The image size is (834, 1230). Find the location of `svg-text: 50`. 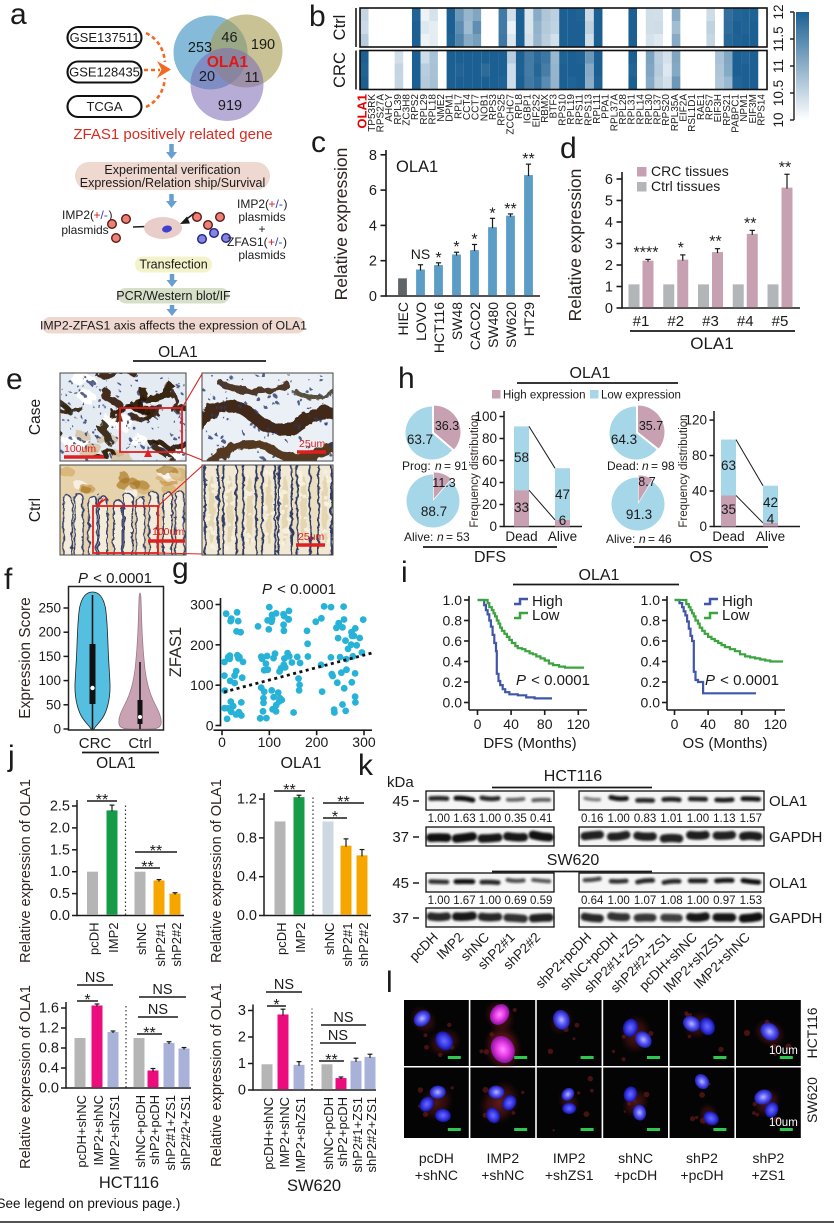

svg-text: 50 is located at coordinates (53, 704).